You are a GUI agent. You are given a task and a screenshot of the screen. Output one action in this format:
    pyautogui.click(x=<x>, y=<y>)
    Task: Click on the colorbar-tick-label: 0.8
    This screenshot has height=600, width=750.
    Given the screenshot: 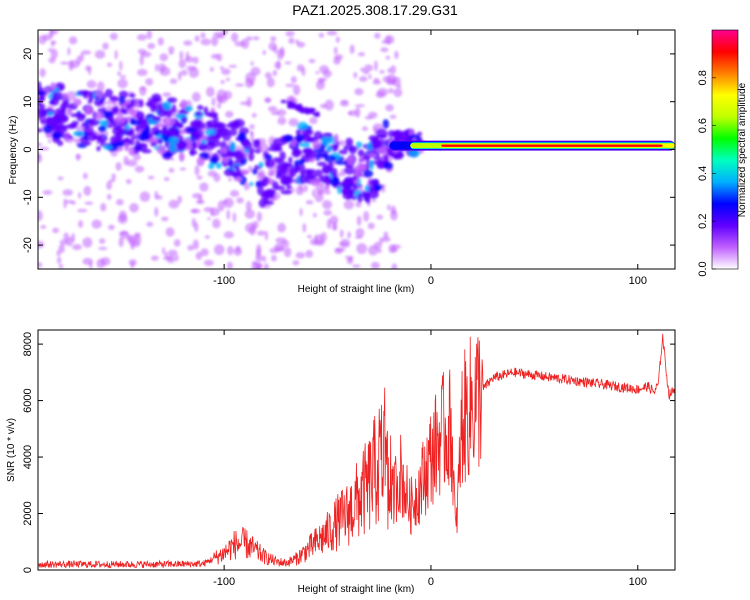 What is the action you would take?
    pyautogui.click(x=703, y=77)
    